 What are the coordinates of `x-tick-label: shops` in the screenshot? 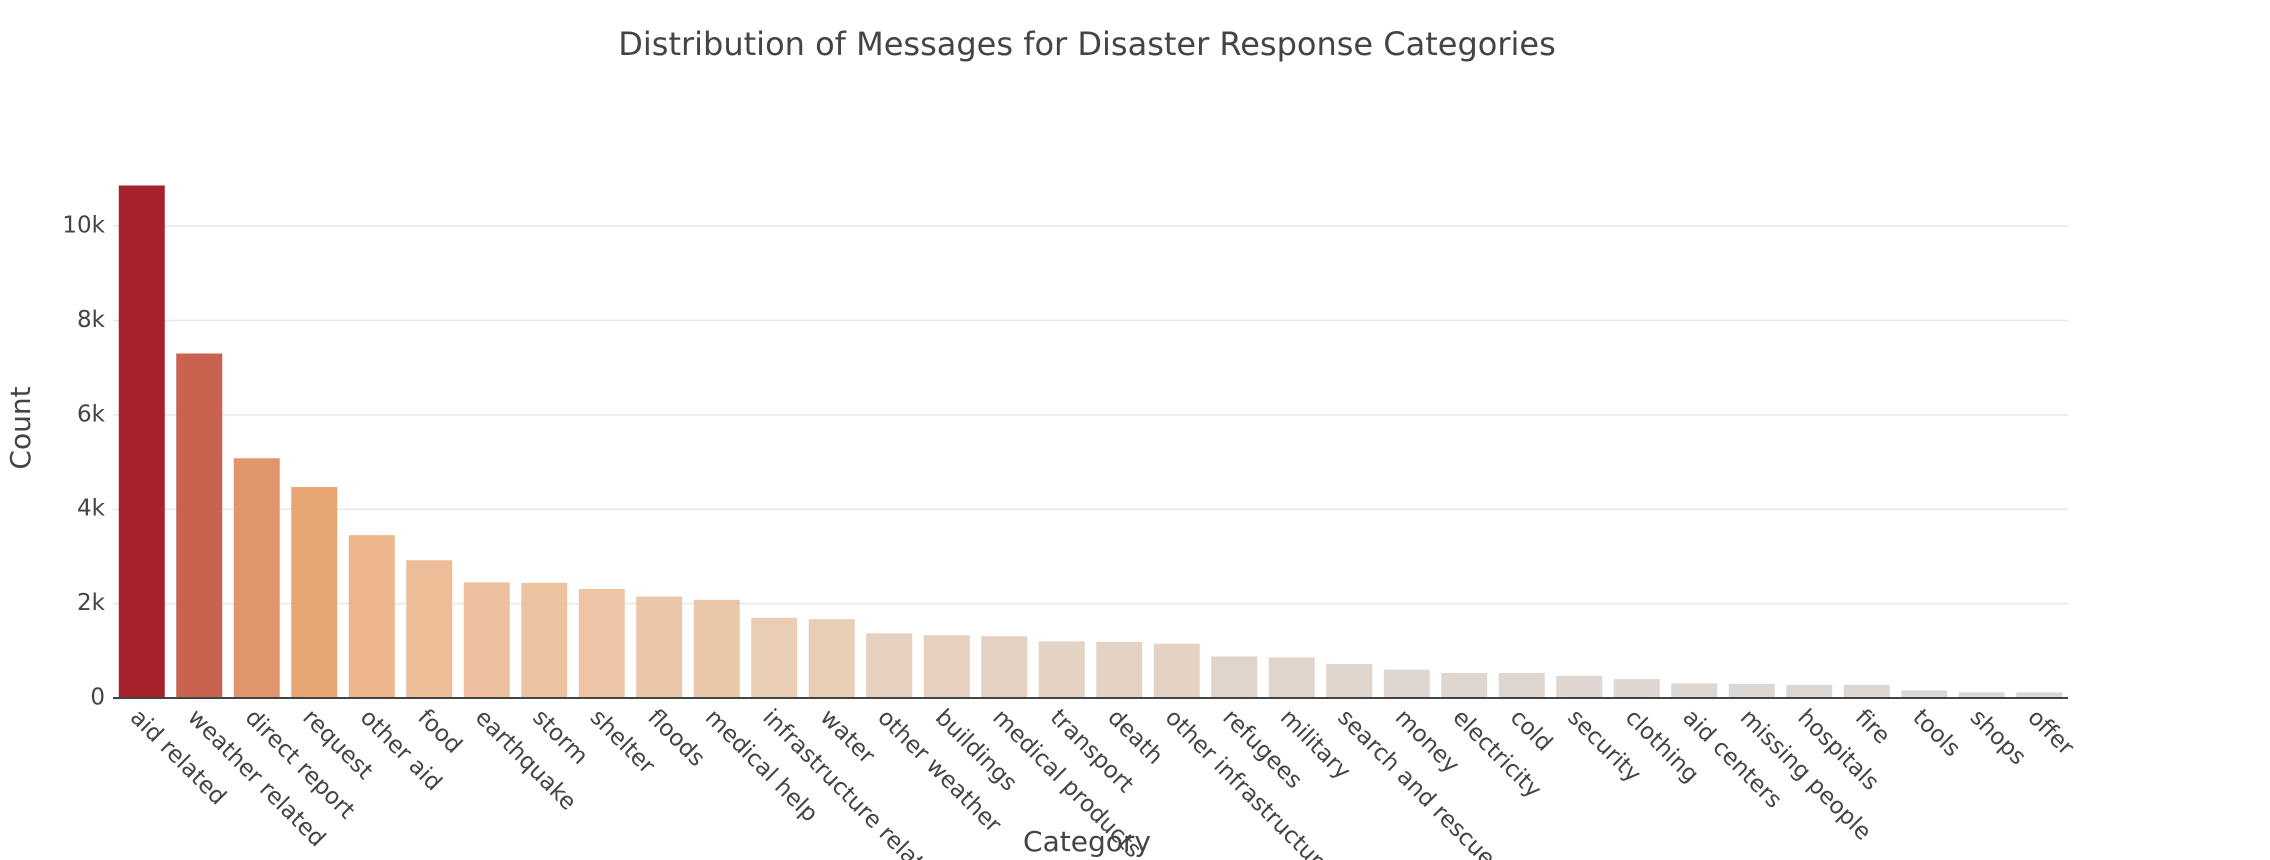 It's located at (1998, 737).